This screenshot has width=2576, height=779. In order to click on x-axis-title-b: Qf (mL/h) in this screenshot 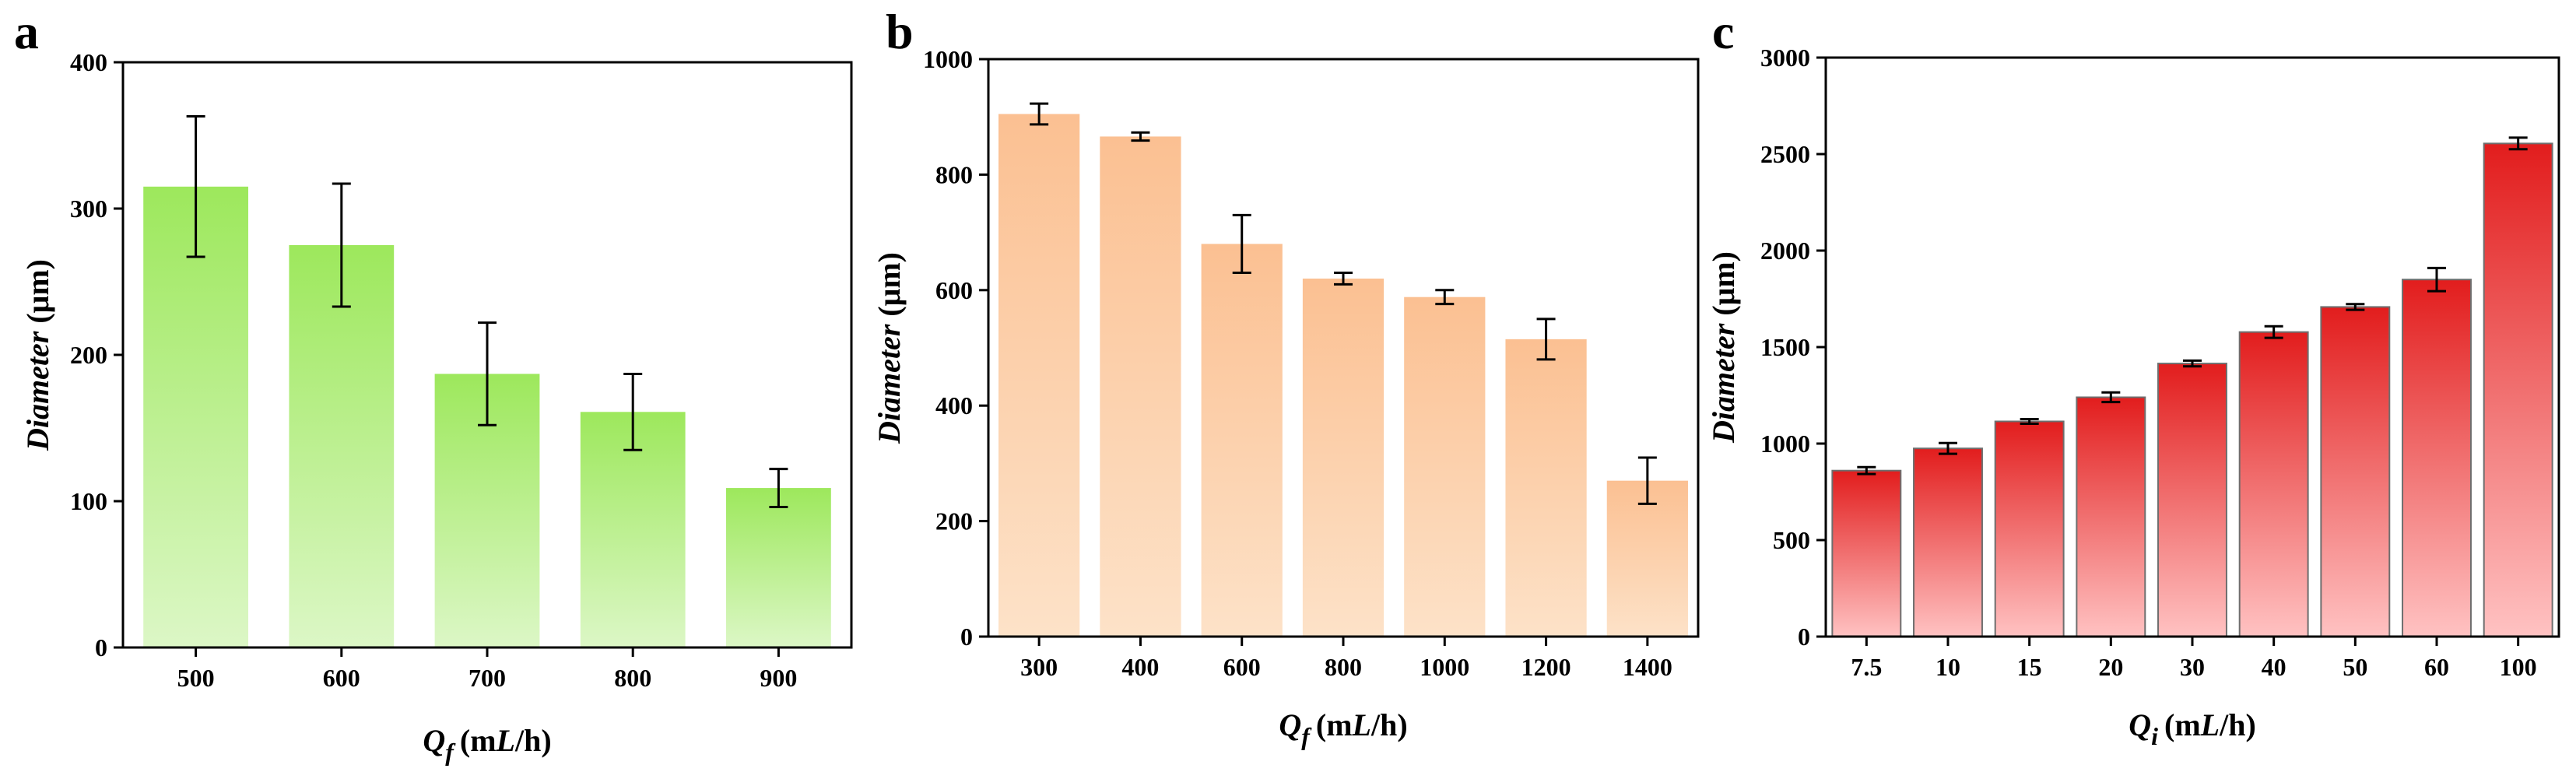, I will do `click(1343, 728)`.